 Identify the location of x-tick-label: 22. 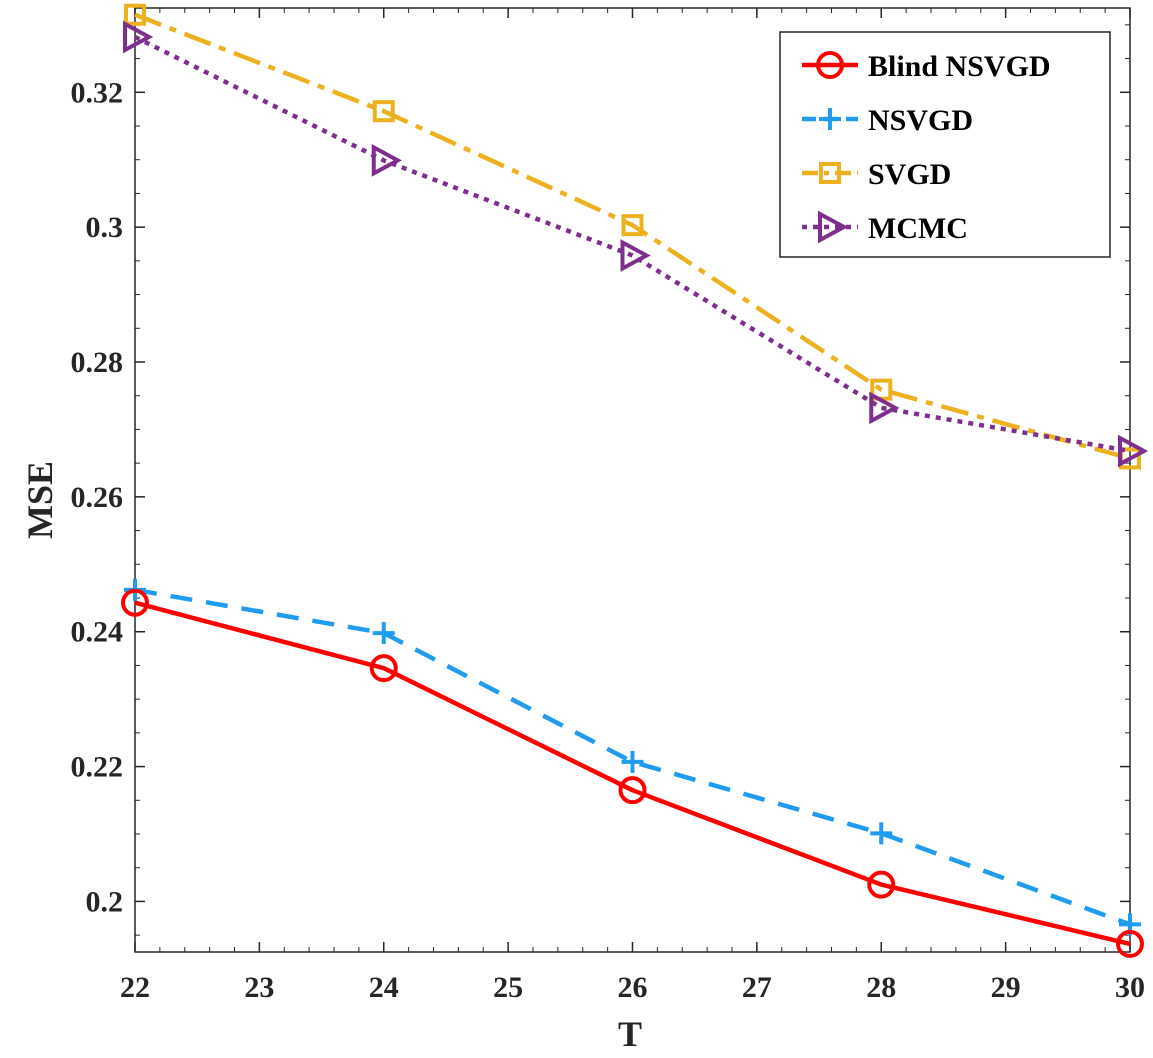
(135, 987).